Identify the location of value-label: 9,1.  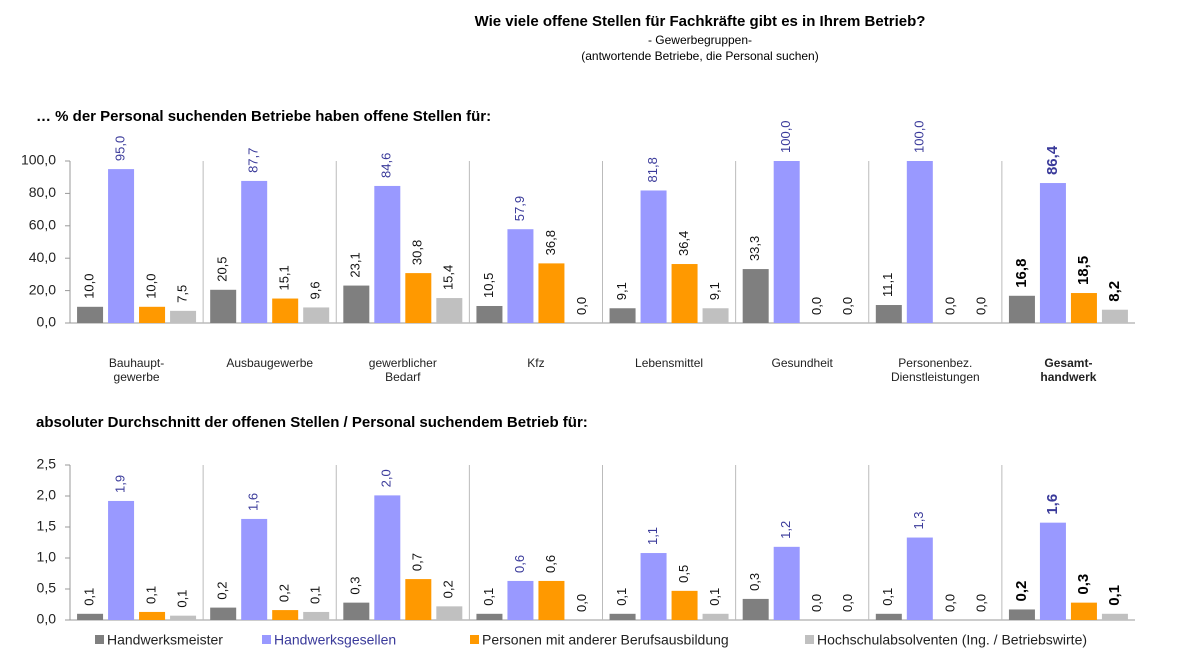
(714, 291).